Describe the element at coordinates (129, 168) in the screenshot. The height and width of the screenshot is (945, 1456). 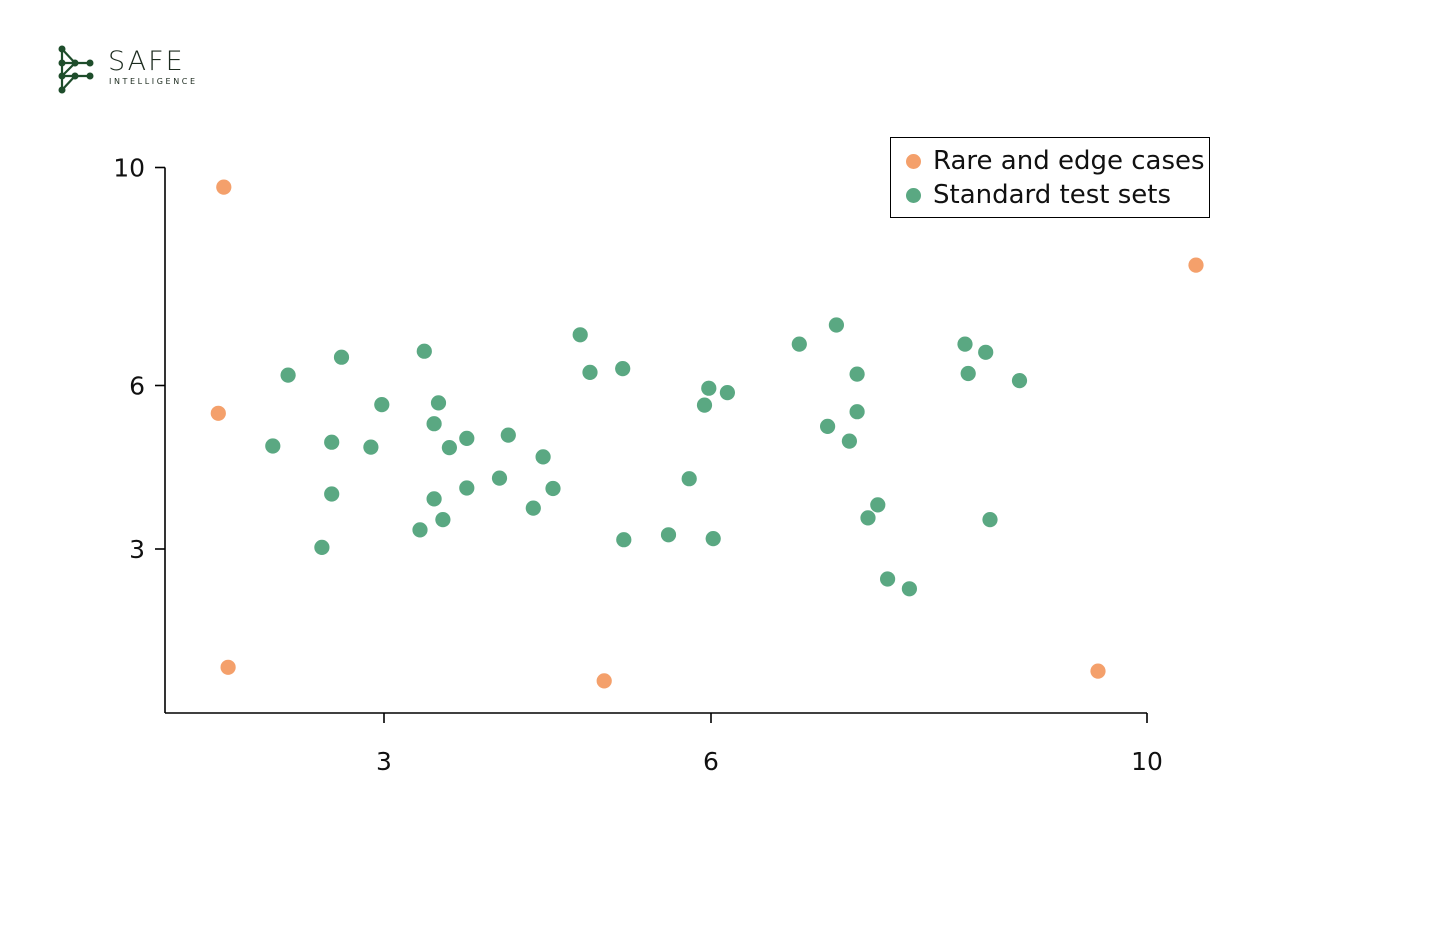
I see `y-tick-label-10: 10` at that location.